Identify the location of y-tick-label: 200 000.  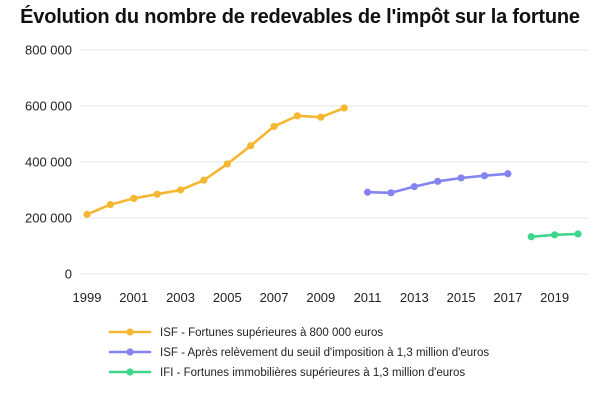
(48, 218).